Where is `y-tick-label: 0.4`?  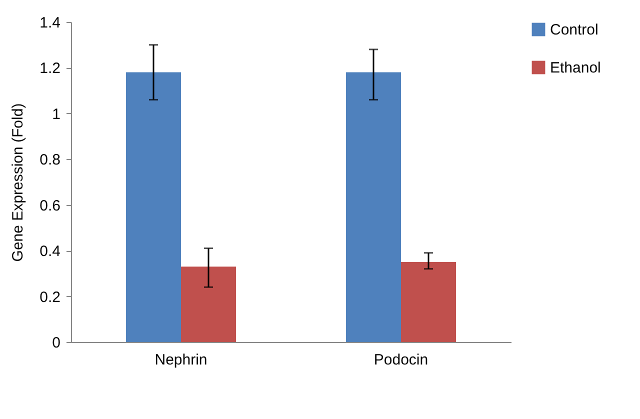 y-tick-label: 0.4 is located at coordinates (50, 251).